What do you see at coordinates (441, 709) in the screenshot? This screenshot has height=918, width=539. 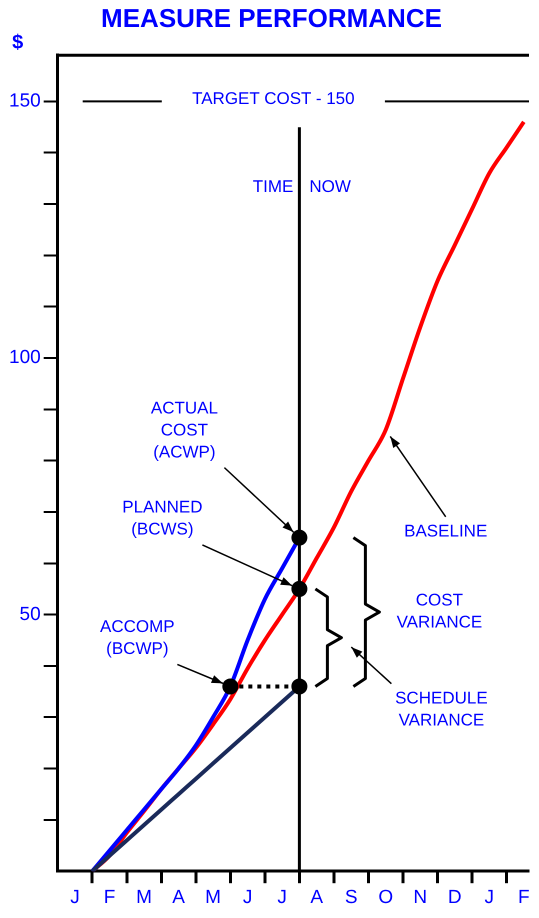 I see `annotation: SCHEDULE VARIANCE` at bounding box center [441, 709].